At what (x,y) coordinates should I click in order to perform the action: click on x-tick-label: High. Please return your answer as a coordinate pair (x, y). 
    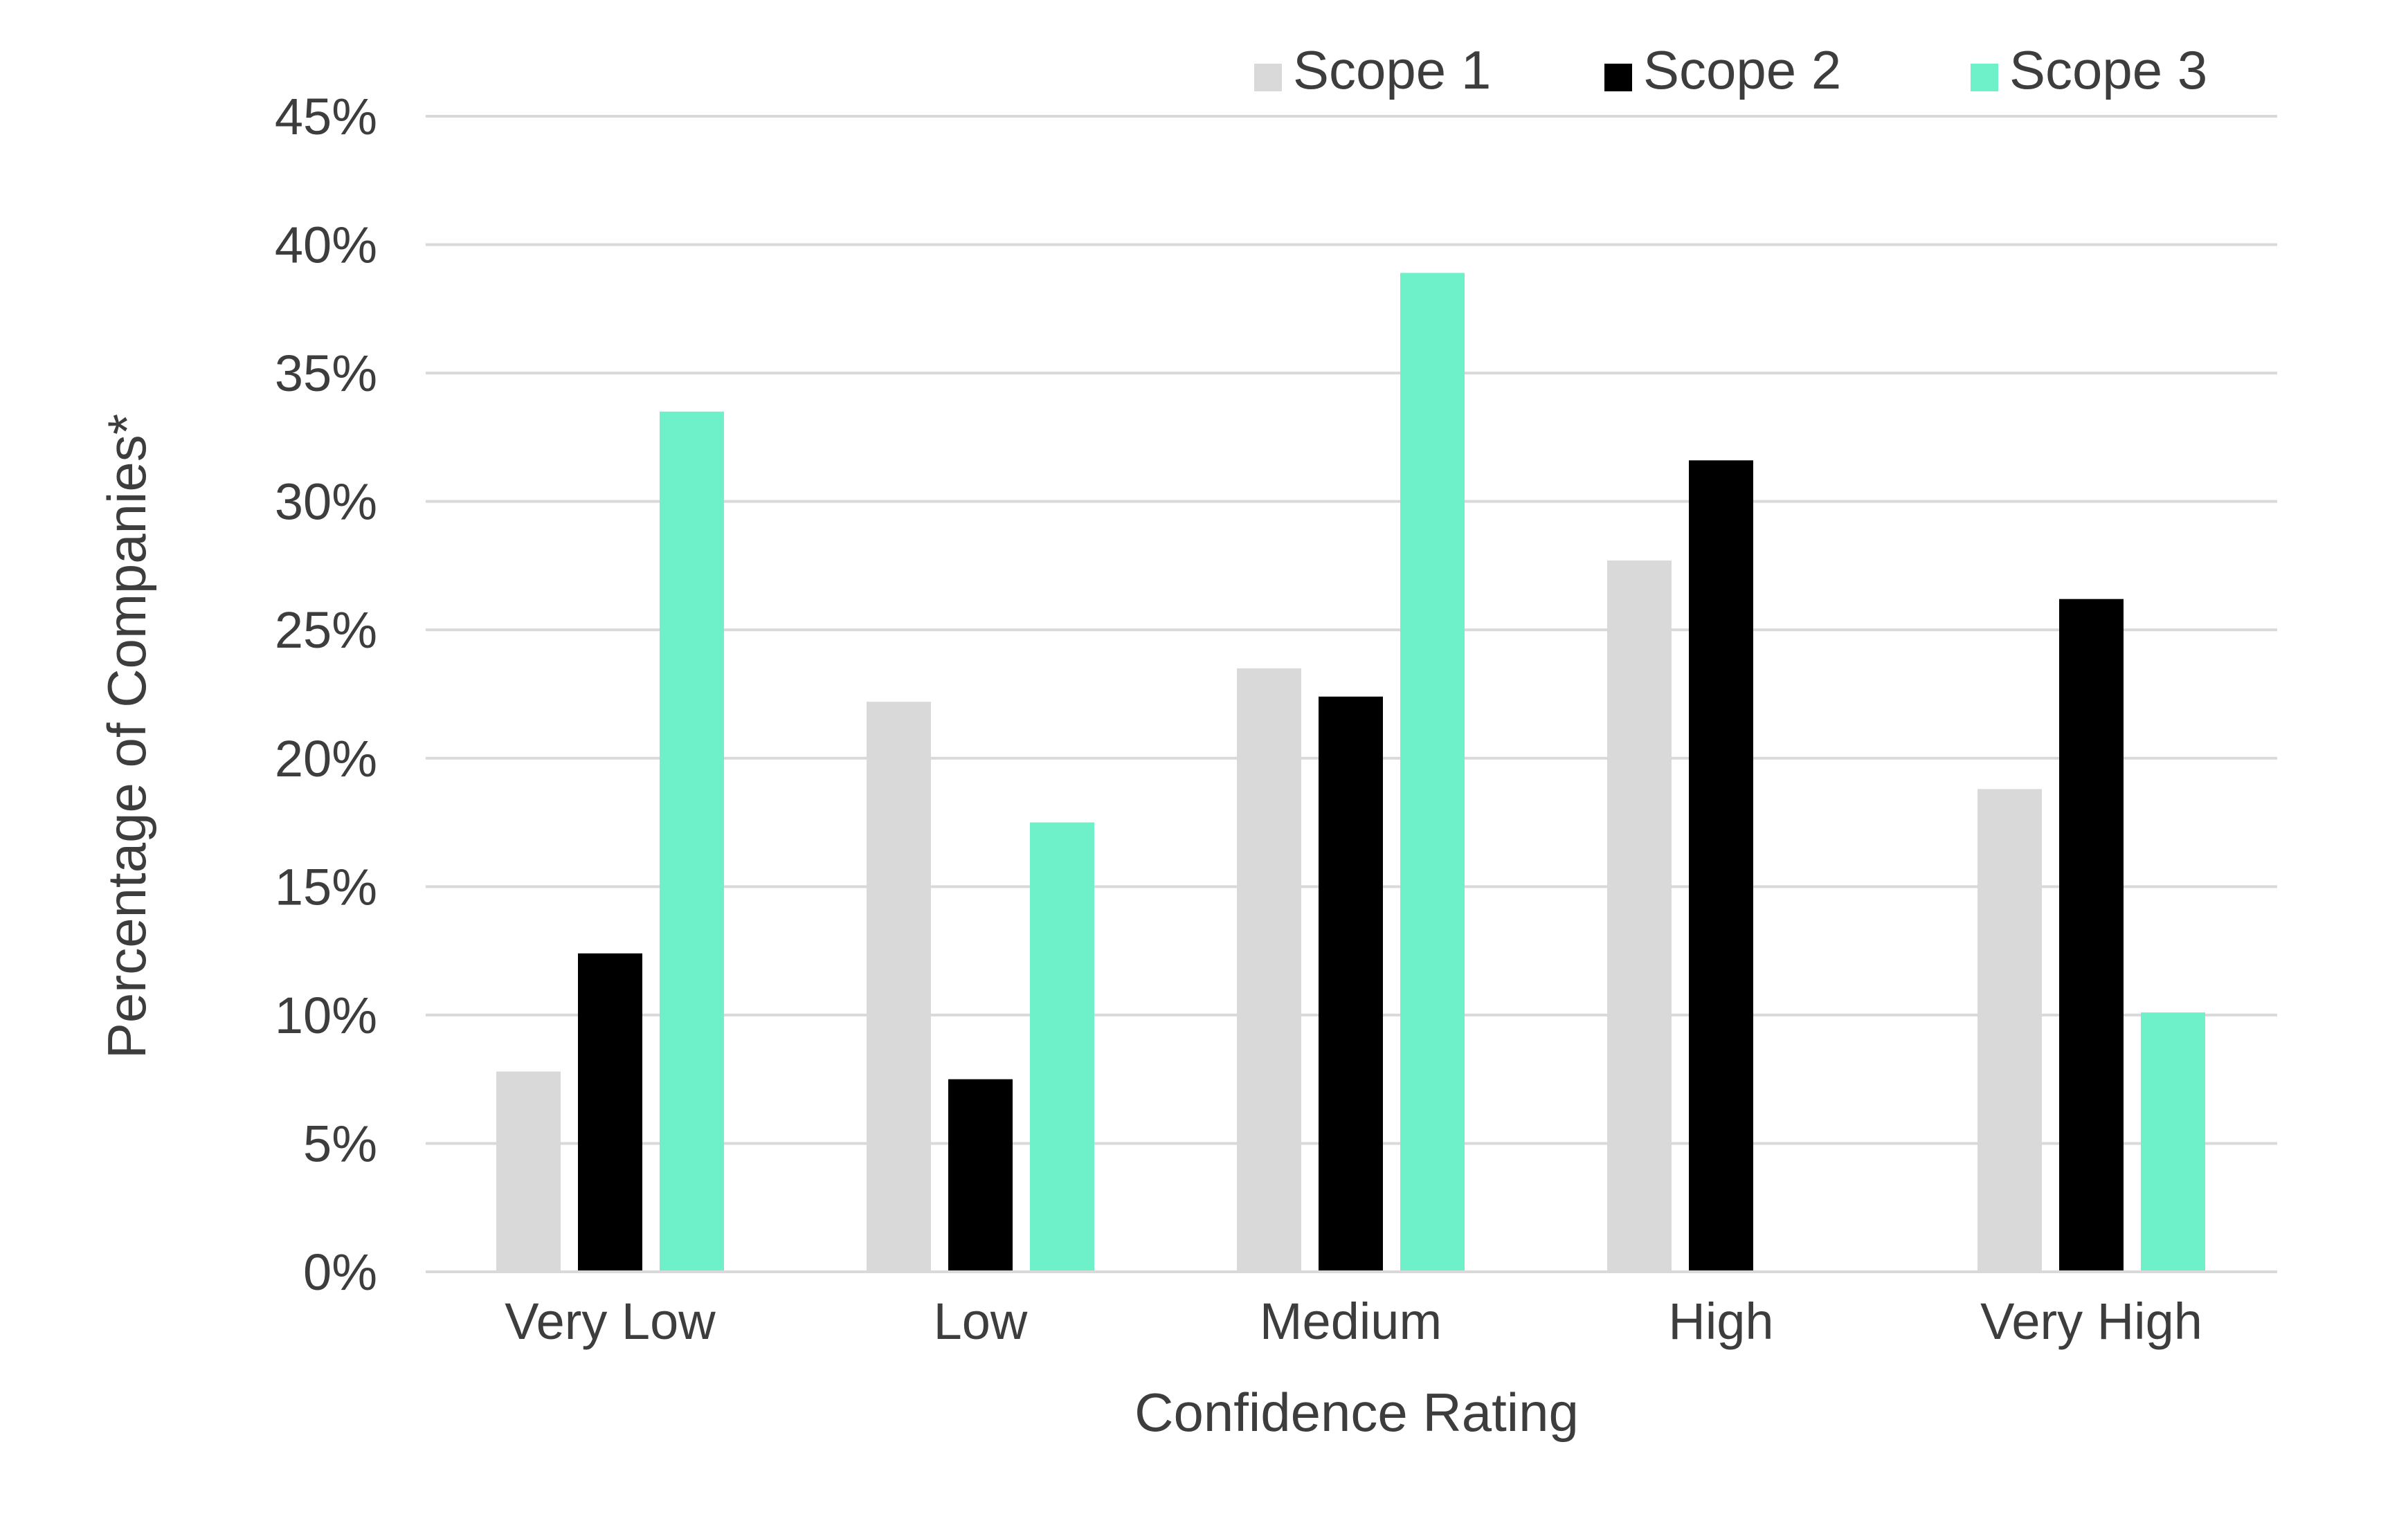
    Looking at the image, I should click on (1720, 1321).